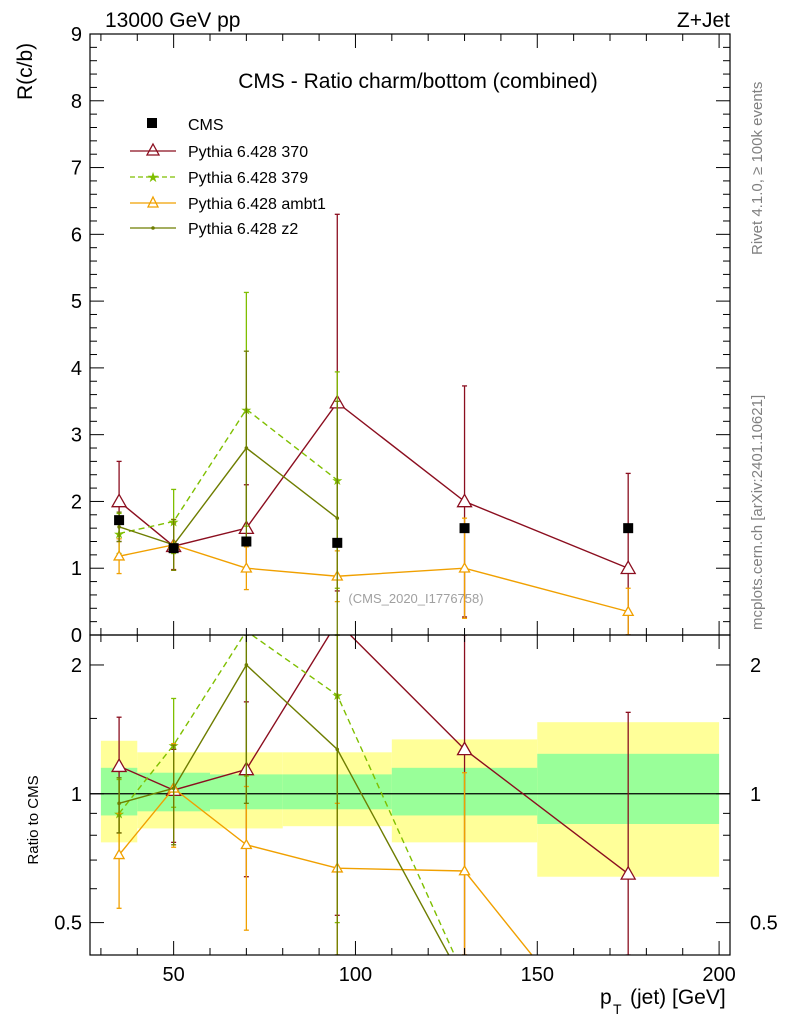  Describe the element at coordinates (174, 975) in the screenshot. I see `x-tick-label: 50` at that location.